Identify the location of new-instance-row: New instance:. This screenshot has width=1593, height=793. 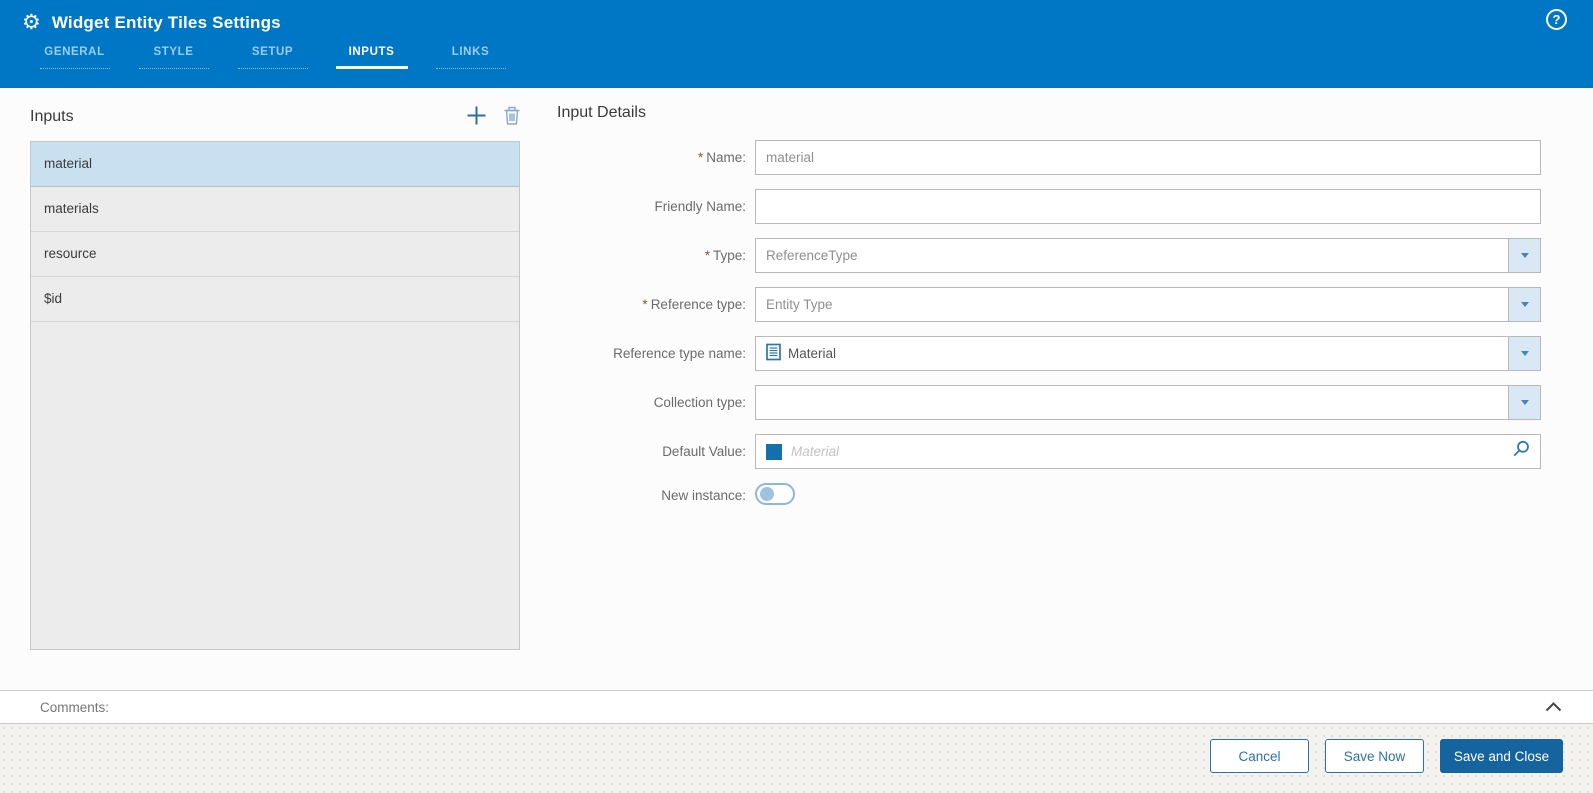
(1049, 495).